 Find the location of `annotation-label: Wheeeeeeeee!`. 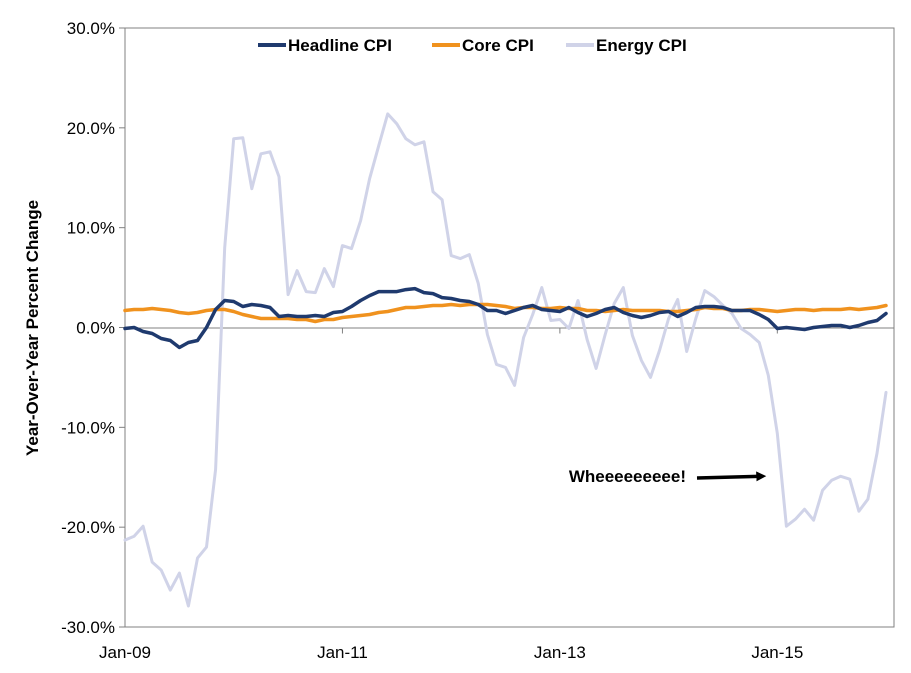

annotation-label: Wheeeeeeeee! is located at coordinates (627, 476).